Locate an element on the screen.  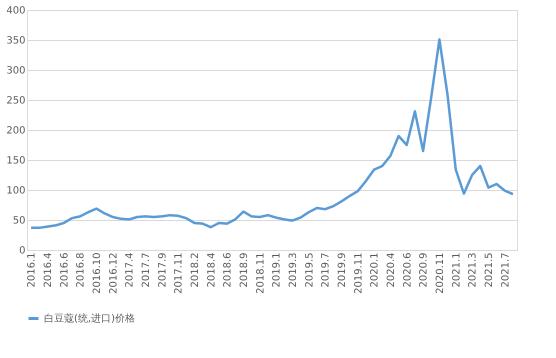
y-tick-label: 400 is located at coordinates (16, 11).